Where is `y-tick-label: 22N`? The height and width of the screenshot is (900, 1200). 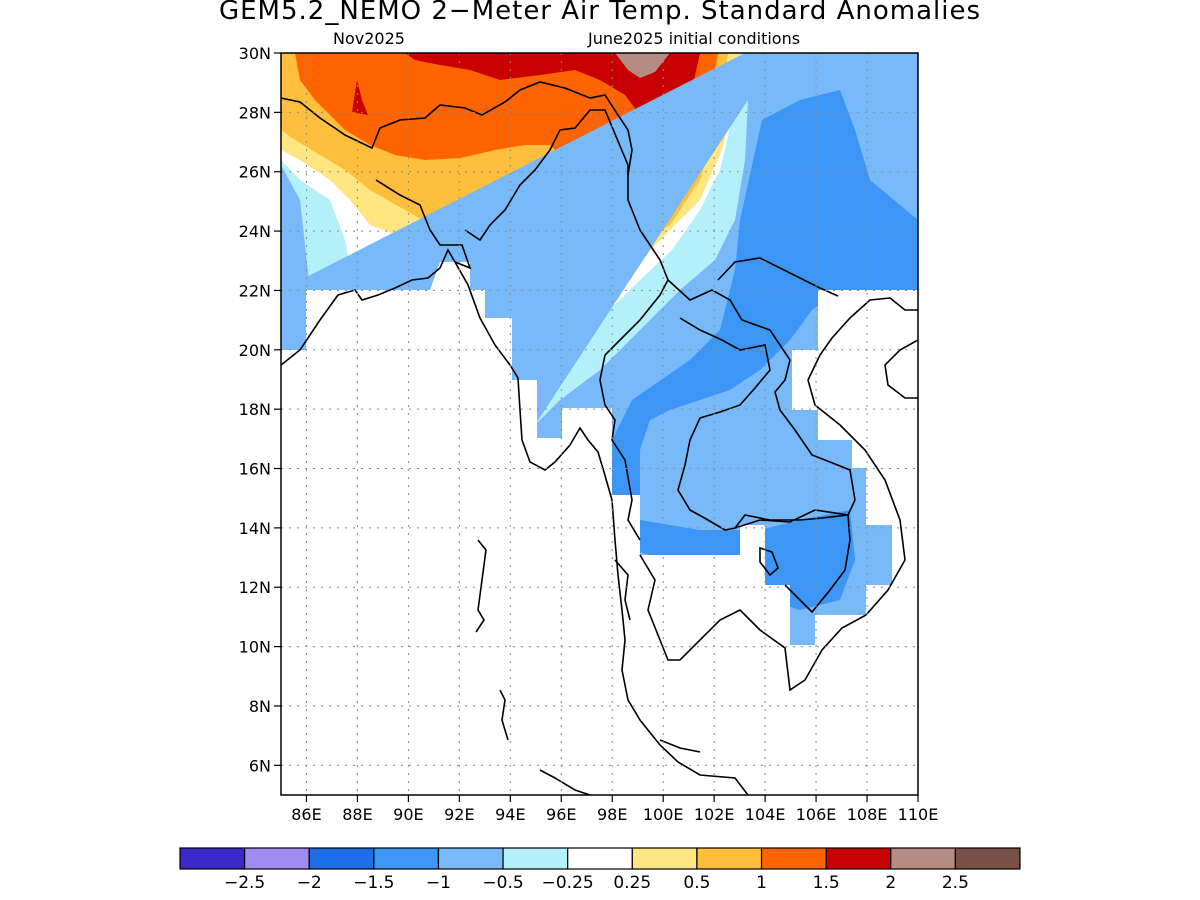 y-tick-label: 22N is located at coordinates (255, 290).